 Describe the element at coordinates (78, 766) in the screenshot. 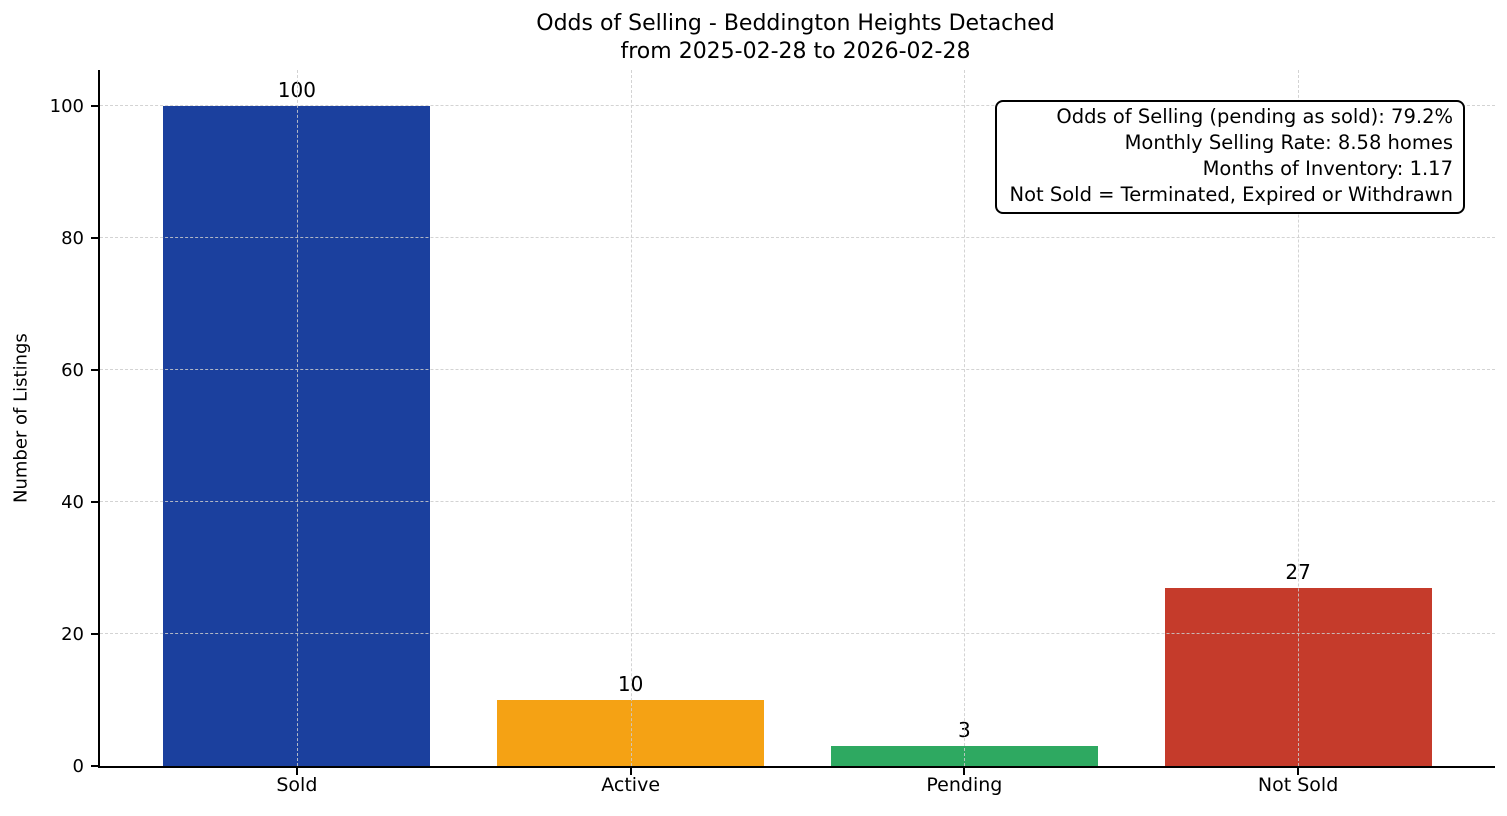

I see `y-tick-label: 0` at that location.